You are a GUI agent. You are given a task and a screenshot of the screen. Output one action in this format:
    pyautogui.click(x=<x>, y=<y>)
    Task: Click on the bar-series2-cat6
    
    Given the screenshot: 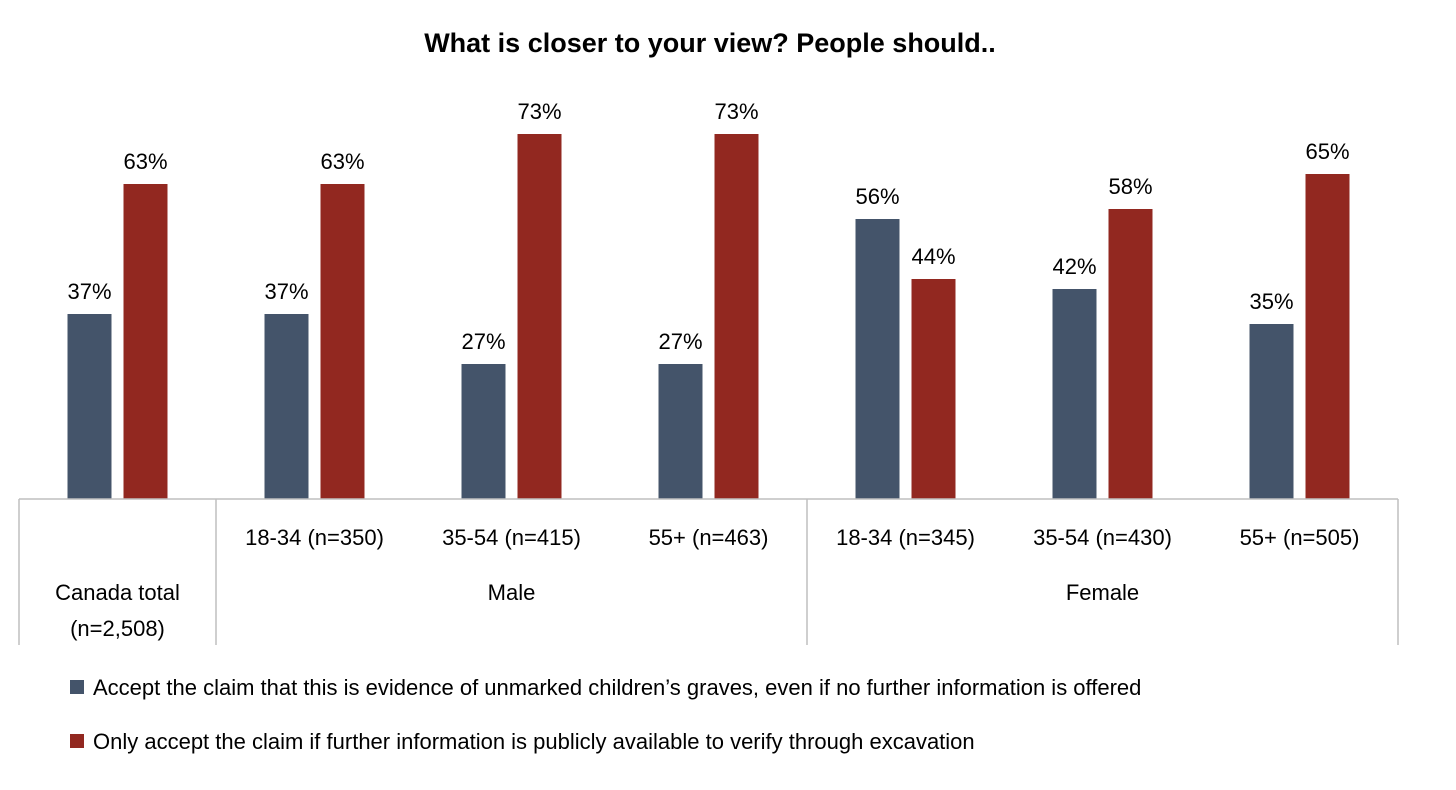 What is the action you would take?
    pyautogui.click(x=1130, y=354)
    